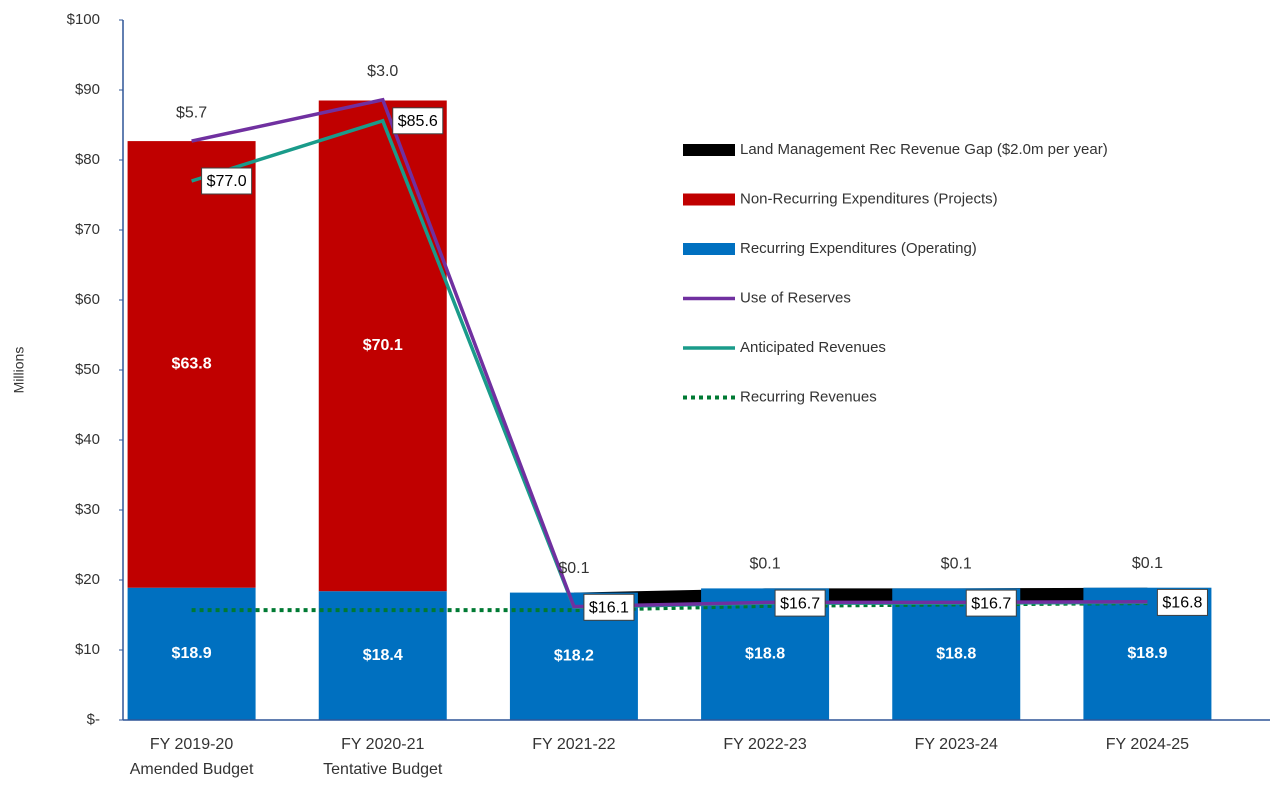 The height and width of the screenshot is (786, 1274). I want to click on y-tick-label: $50, so click(87, 369).